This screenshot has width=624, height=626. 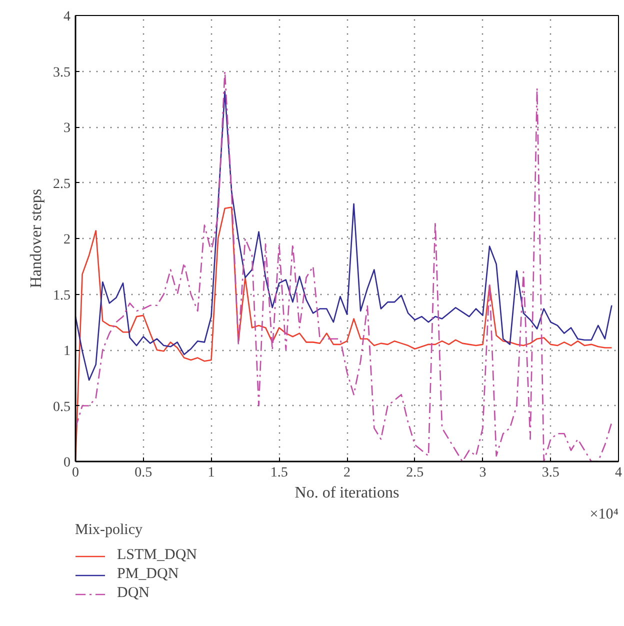 What do you see at coordinates (61, 184) in the screenshot?
I see `y-tick-label: 2.5` at bounding box center [61, 184].